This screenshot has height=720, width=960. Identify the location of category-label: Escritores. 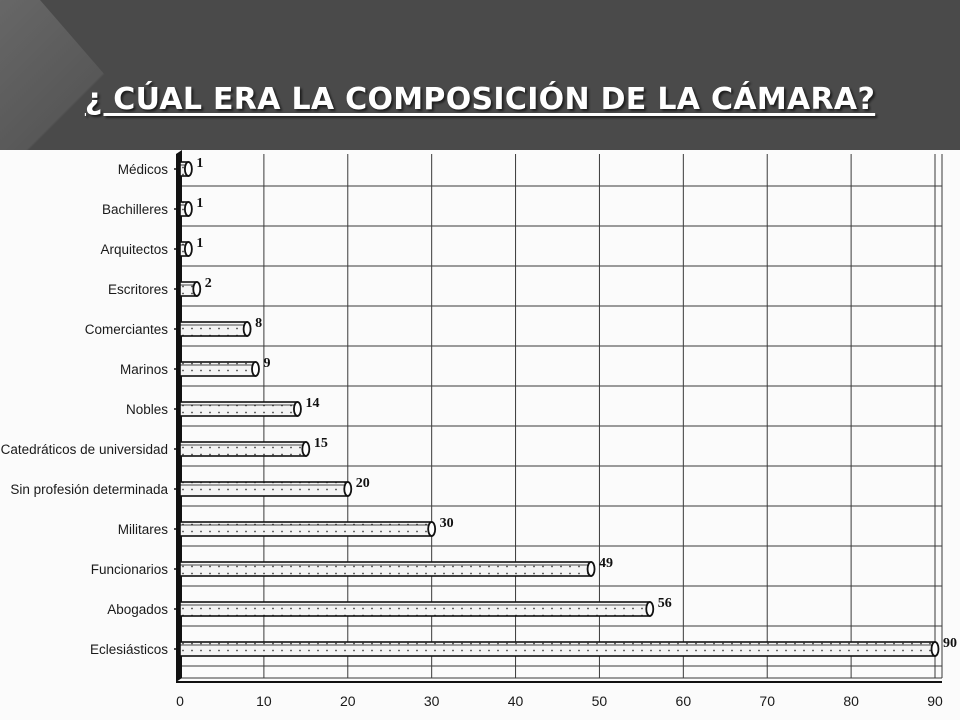
(138, 289).